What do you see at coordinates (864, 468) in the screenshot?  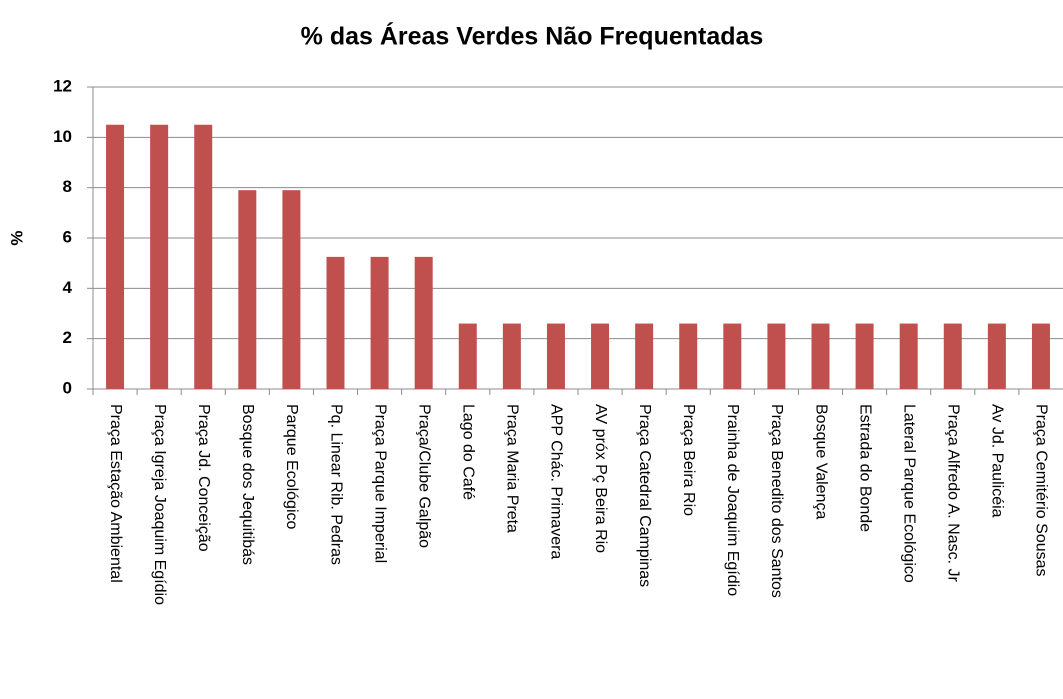 I see `x-tick-label: Estrada do Bonde` at bounding box center [864, 468].